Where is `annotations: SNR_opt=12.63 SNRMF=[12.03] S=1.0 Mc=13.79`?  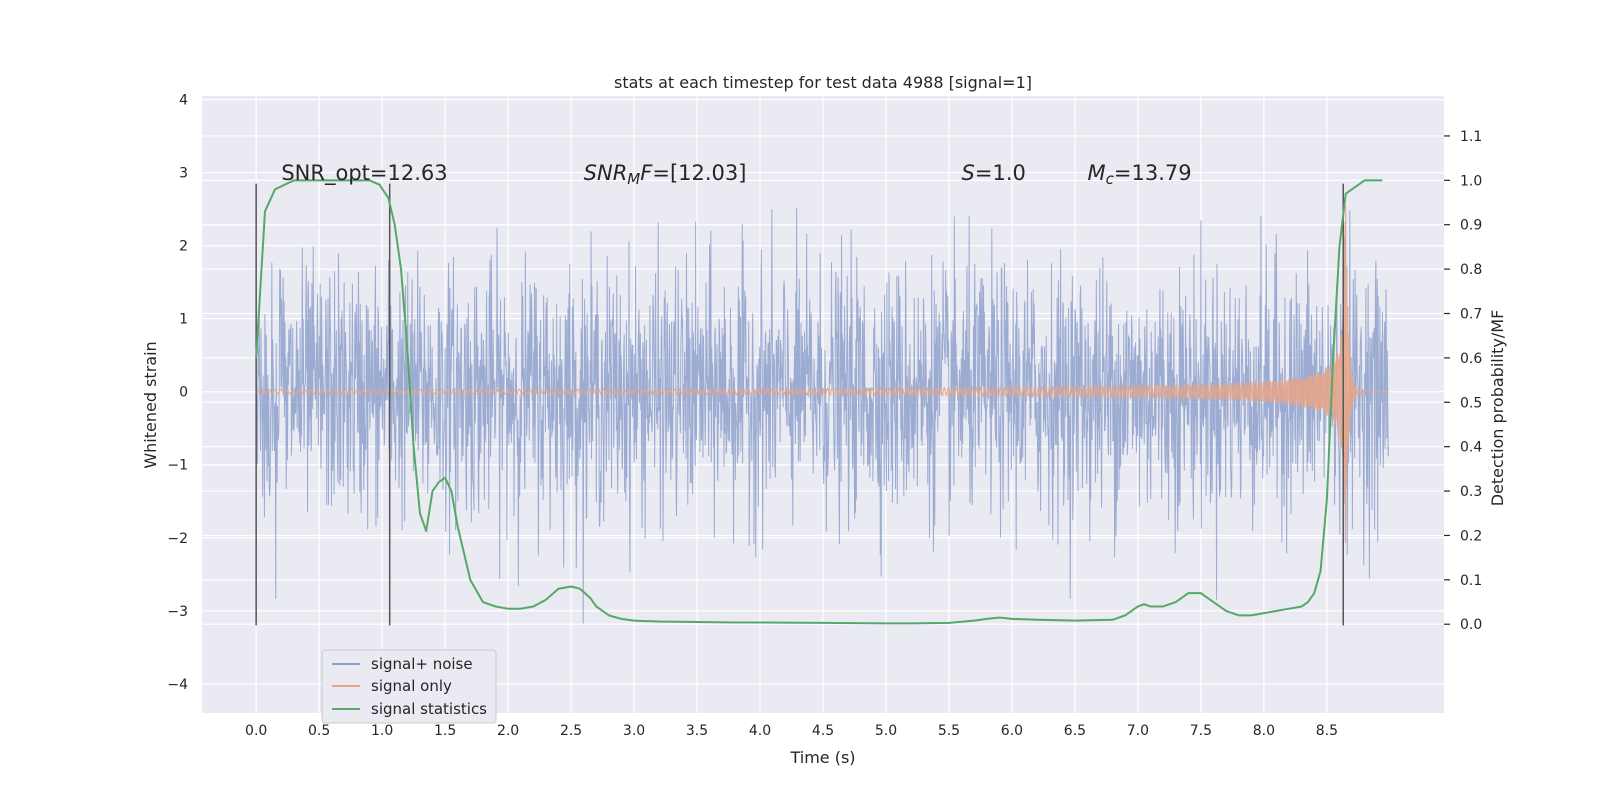
annotations: SNR_opt=12.63 SNRMF=[12.03] S=1.0 Mc=13.79 is located at coordinates (736, 174).